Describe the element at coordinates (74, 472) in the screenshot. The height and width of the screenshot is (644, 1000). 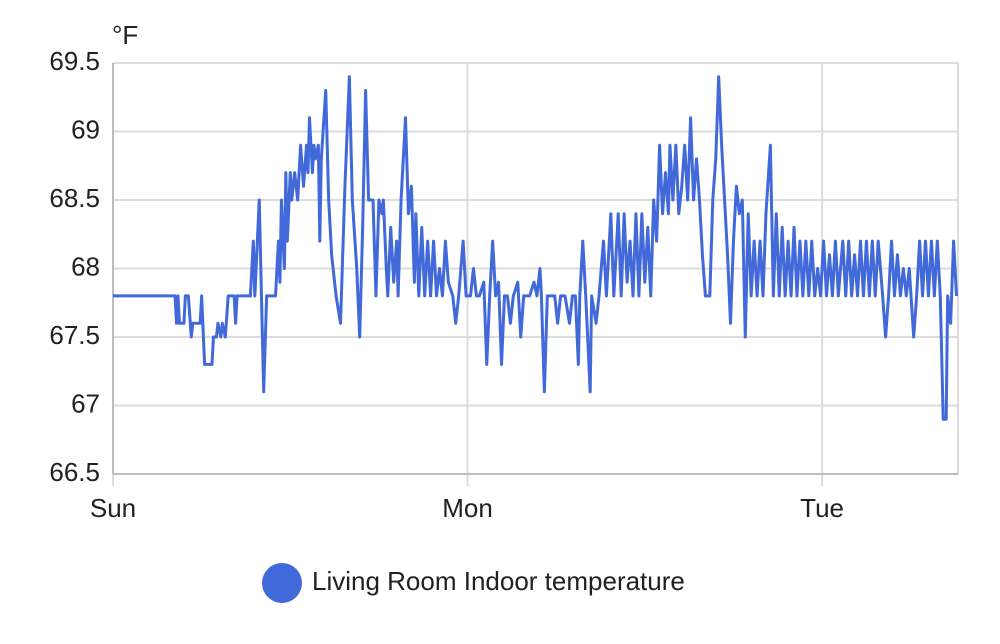
I see `y-tick-label: 66.5` at that location.